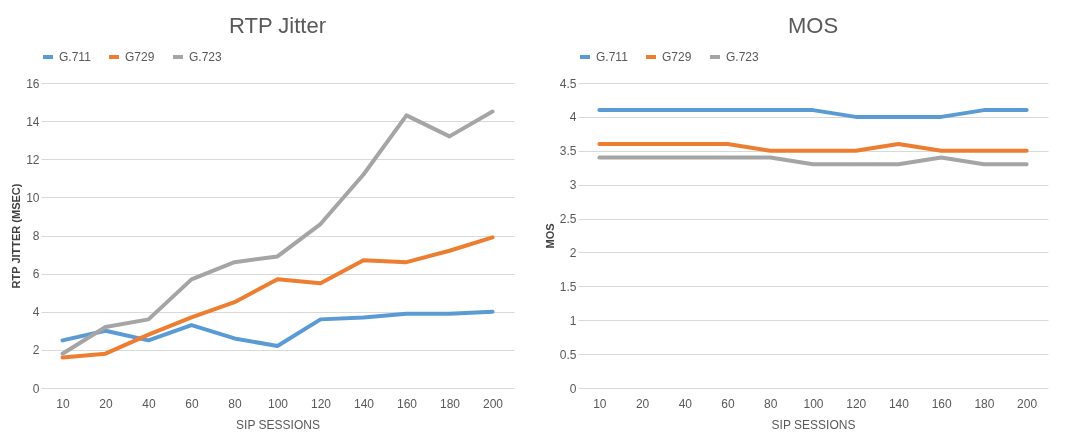 The width and height of the screenshot is (1068, 448). Describe the element at coordinates (568, 83) in the screenshot. I see `y-tick-label: 4.5` at that location.